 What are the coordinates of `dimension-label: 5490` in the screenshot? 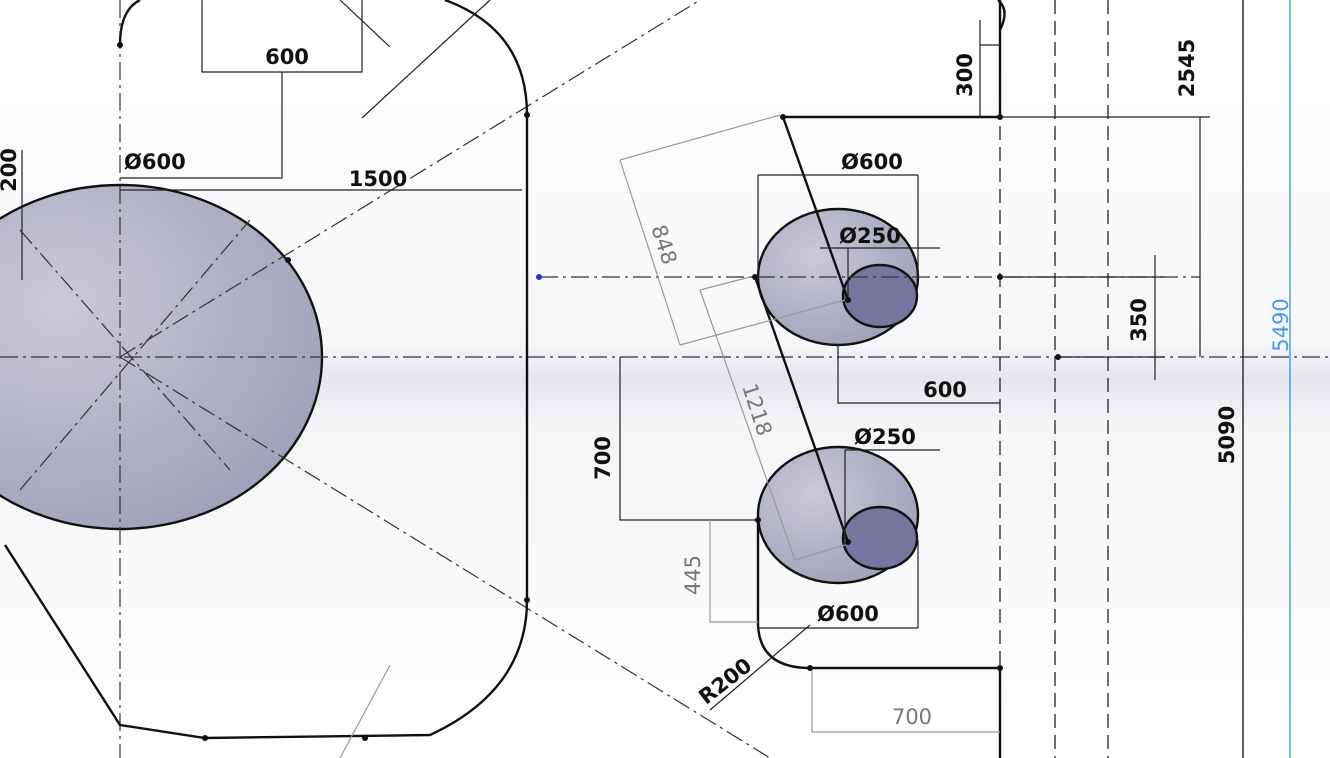 It's located at (1281, 324).